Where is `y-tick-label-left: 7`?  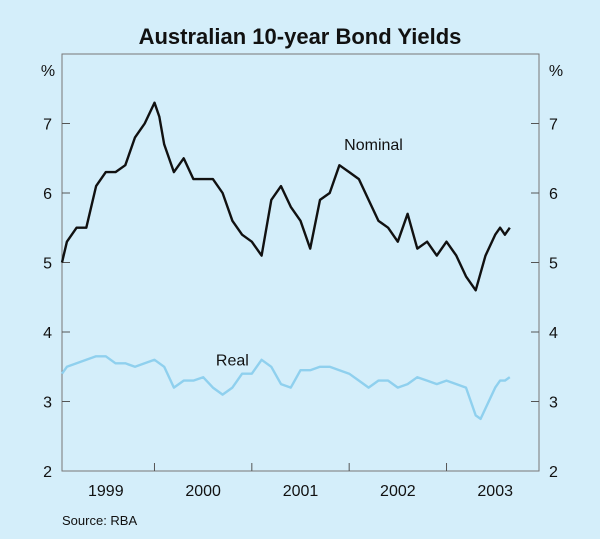
y-tick-label-left: 7 is located at coordinates (47, 125).